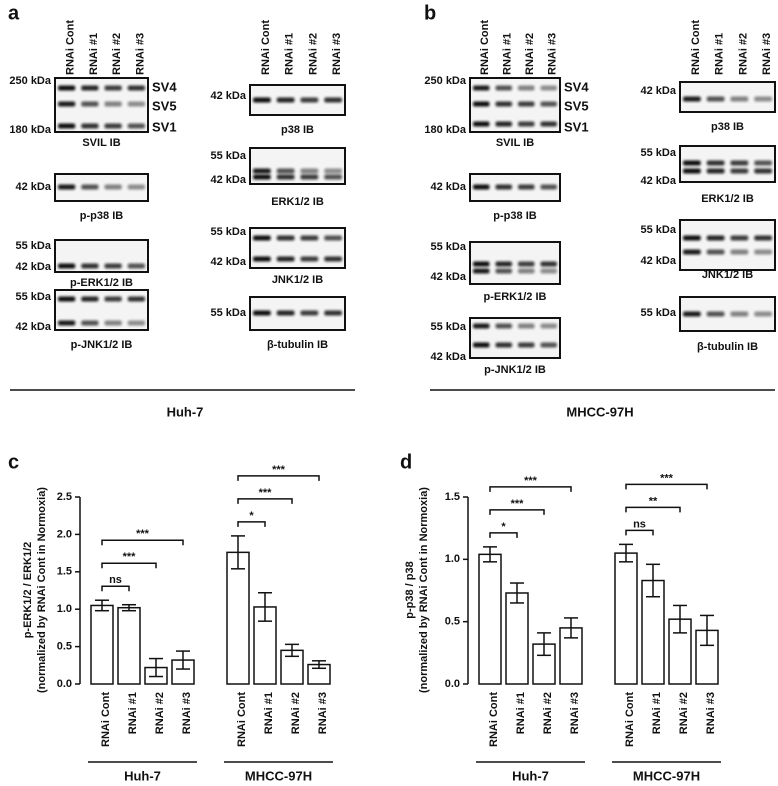 This screenshot has width=778, height=786. I want to click on significance-label: *, so click(503, 527).